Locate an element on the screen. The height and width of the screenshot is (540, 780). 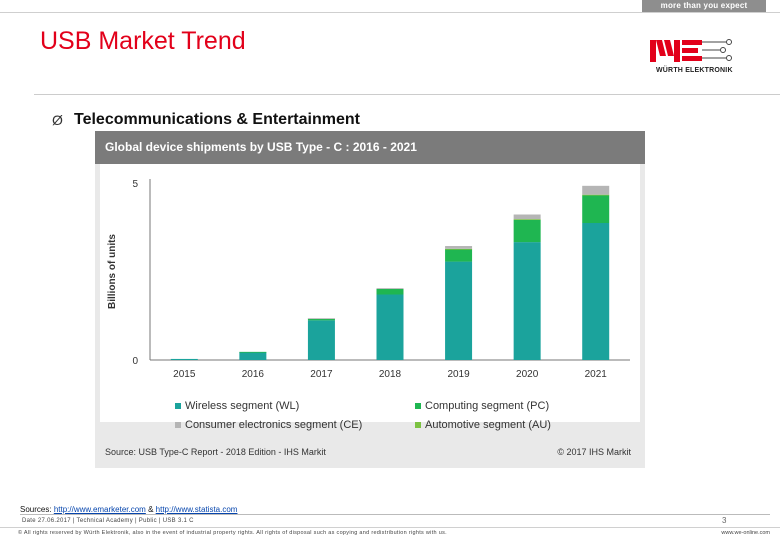
bullet-heading: Telecommunications & Entertainment is located at coordinates (217, 119).